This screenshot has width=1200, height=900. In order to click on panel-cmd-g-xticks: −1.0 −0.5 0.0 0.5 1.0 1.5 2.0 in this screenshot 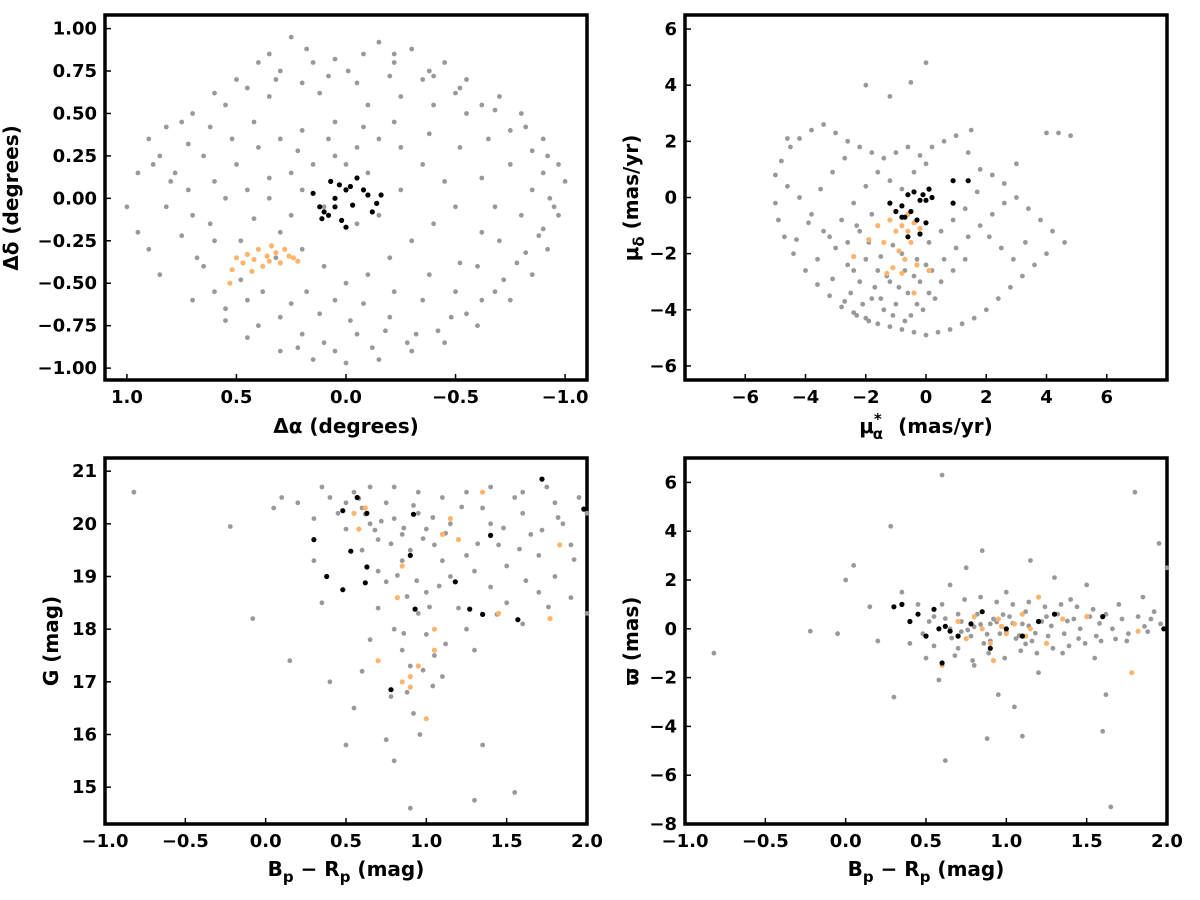, I will do `click(342, 835)`.